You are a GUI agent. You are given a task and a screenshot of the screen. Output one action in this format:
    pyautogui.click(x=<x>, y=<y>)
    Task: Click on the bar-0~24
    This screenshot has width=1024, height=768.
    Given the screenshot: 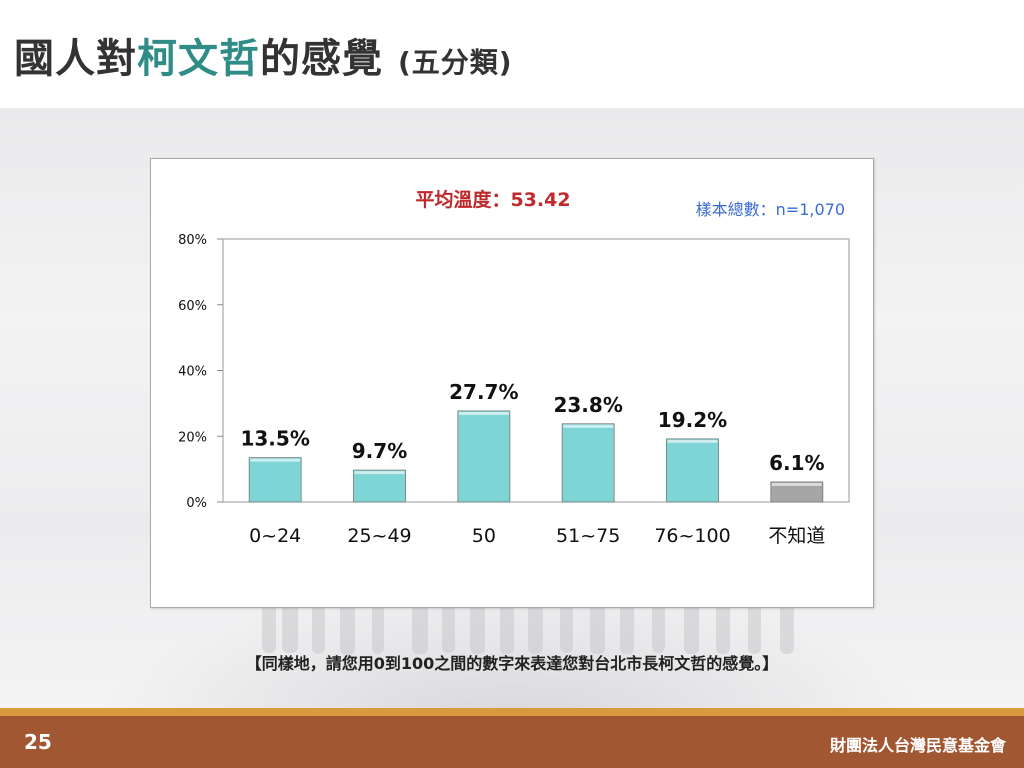 What is the action you would take?
    pyautogui.click(x=275, y=480)
    